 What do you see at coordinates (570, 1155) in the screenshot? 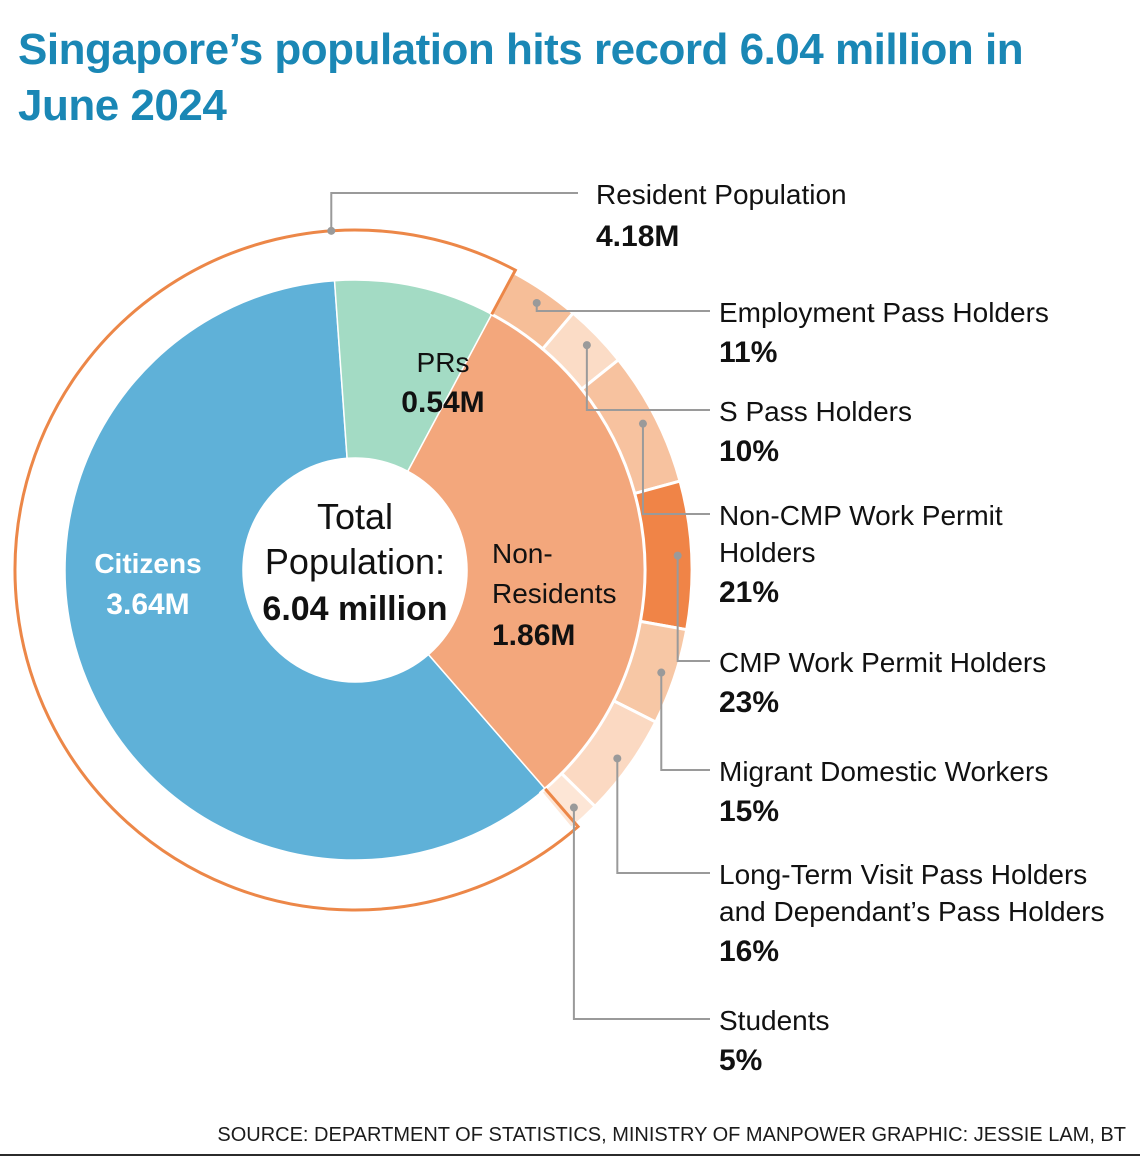
I see `bottom-rule` at bounding box center [570, 1155].